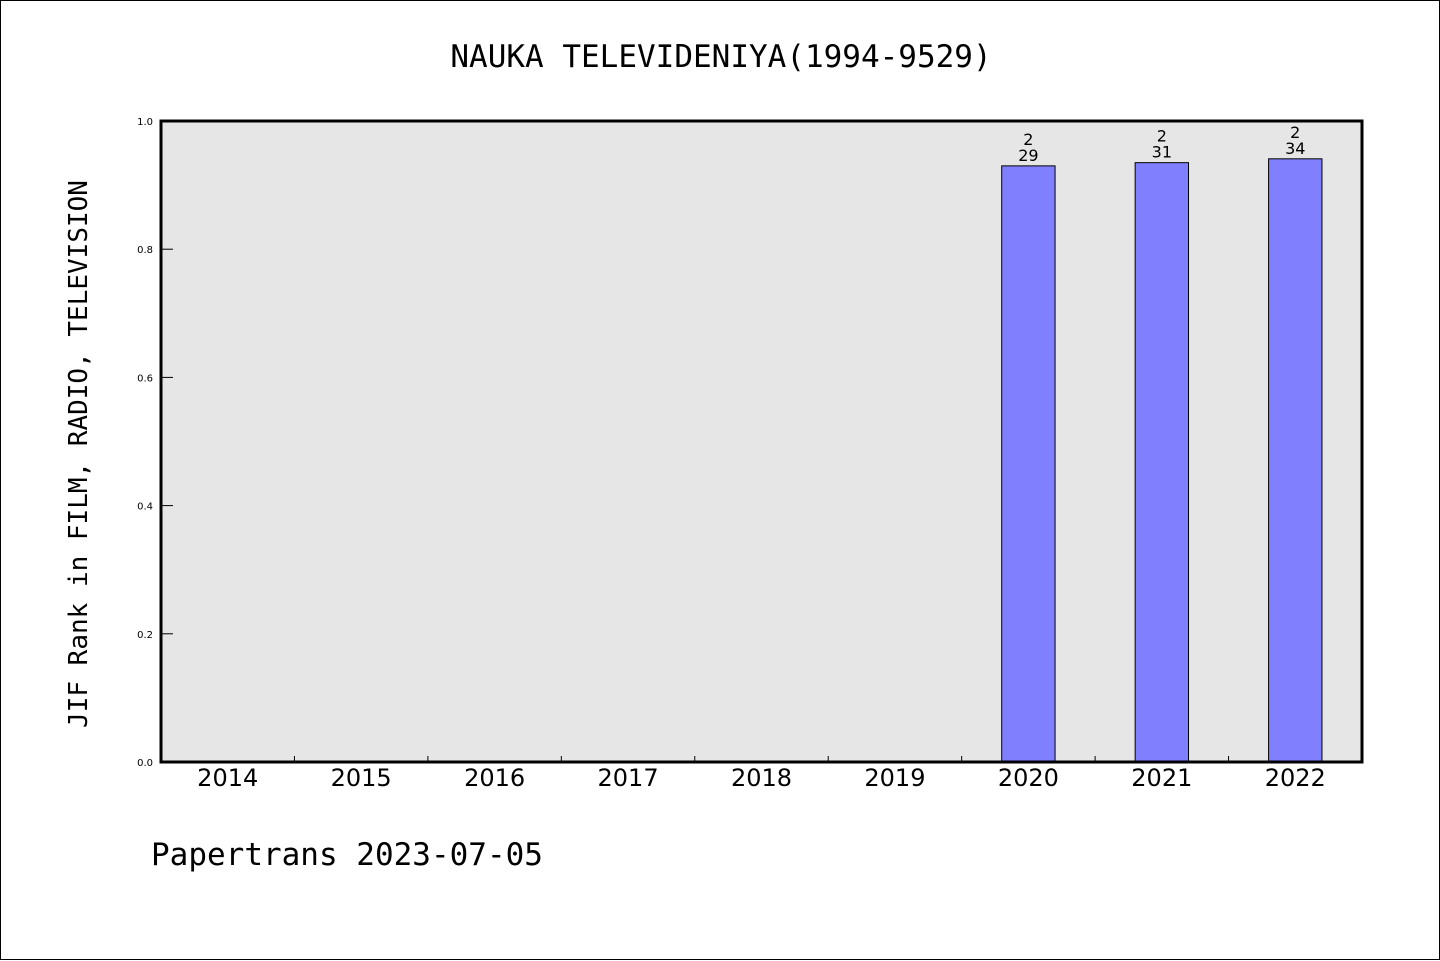  Describe the element at coordinates (79, 454) in the screenshot. I see `y-axis-label: JIF Rank in FILM, RADIO, TELEVISION` at that location.